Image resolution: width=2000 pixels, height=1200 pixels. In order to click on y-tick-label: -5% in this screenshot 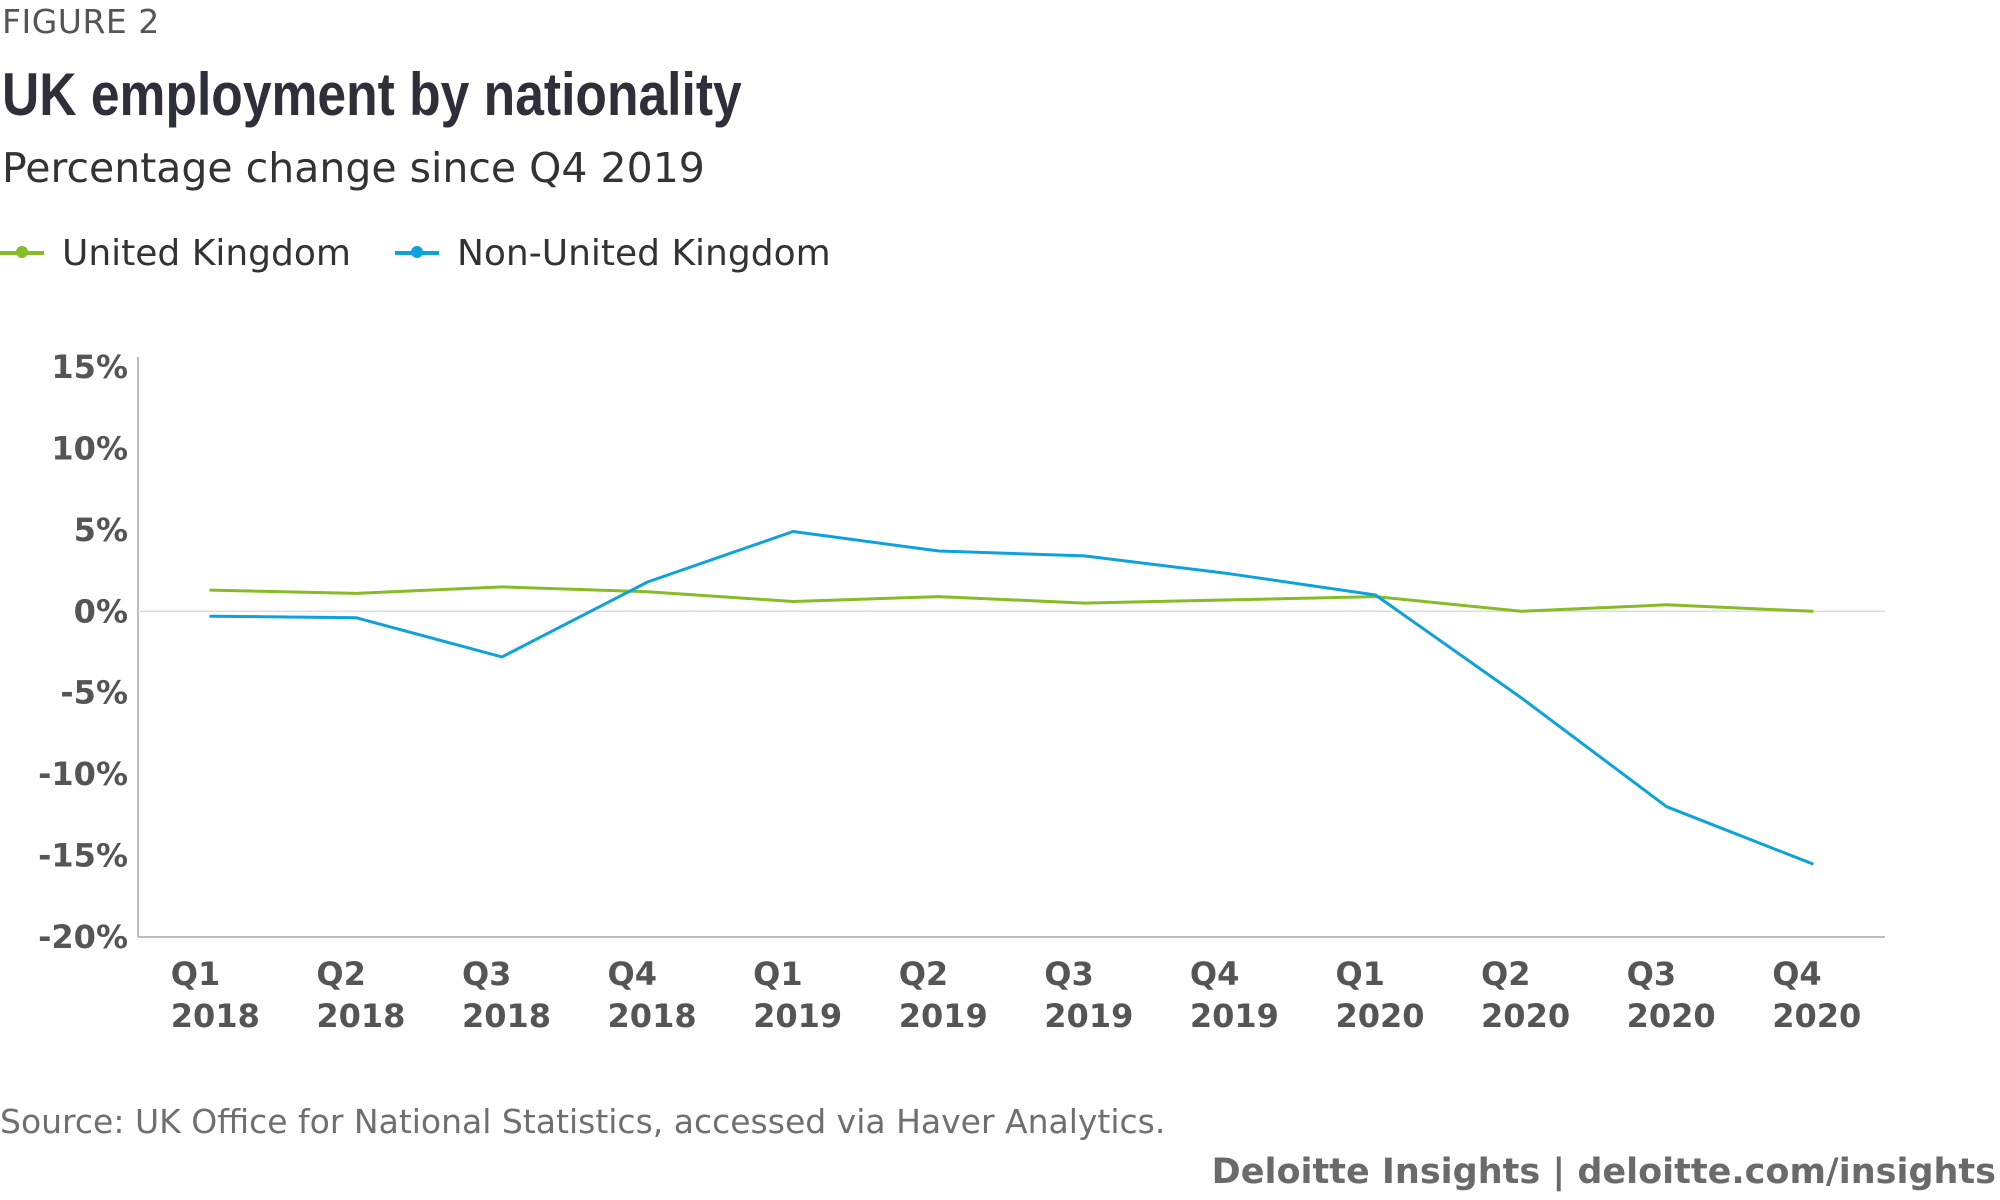, I will do `click(94, 693)`.